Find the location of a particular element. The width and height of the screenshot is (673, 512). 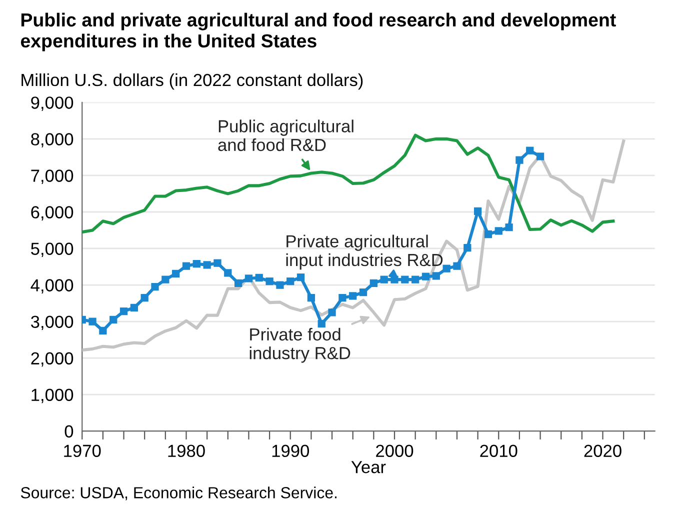

y-axis-title: Million U.S. dollars (in 2022 constant dollars) is located at coordinates (192, 81).